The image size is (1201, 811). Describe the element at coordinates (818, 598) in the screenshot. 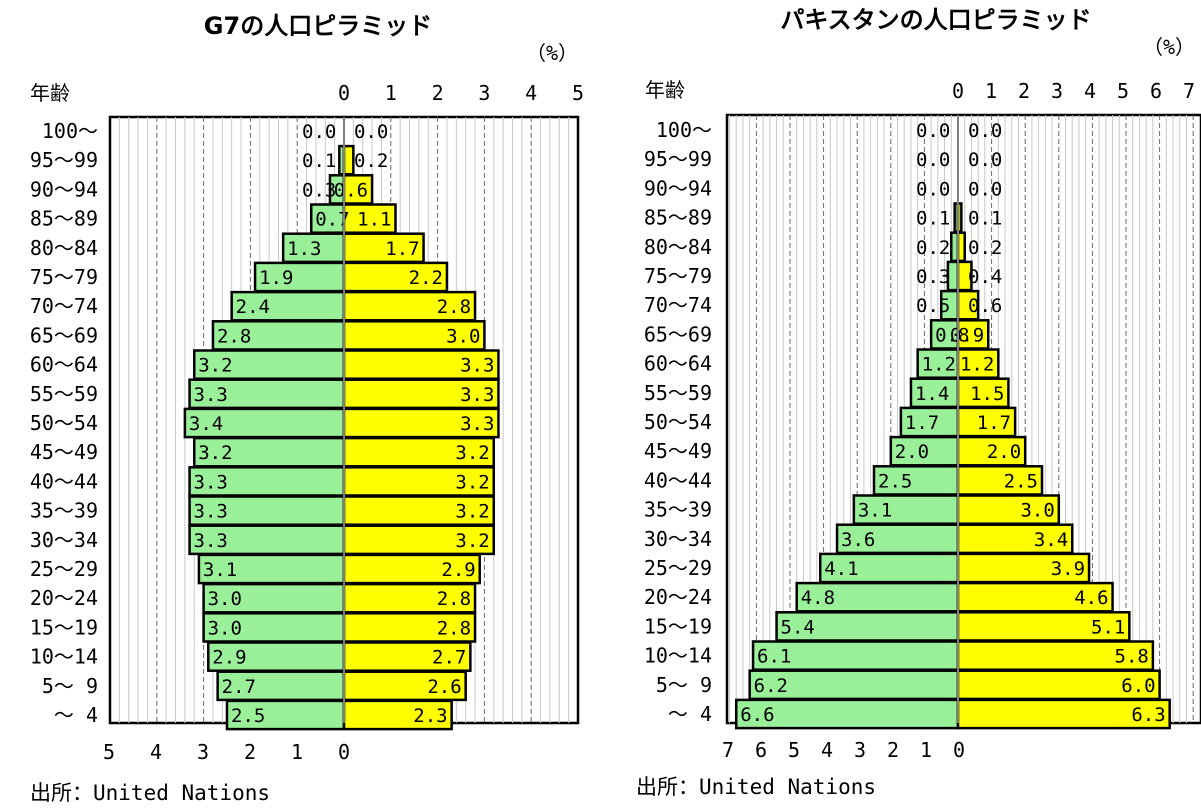

I see `data-label-male: 4.8` at that location.